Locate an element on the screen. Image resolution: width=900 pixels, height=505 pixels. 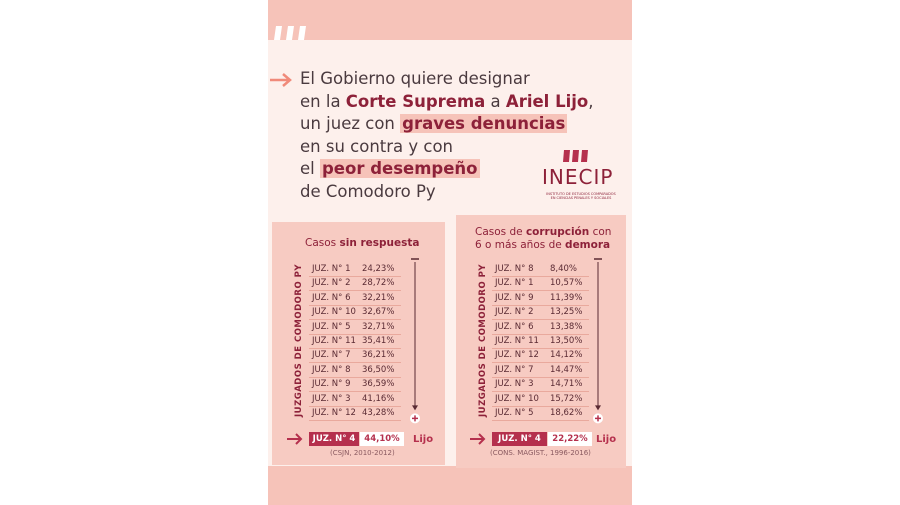
text-line: 6 o más años de demora is located at coordinates (543, 245).